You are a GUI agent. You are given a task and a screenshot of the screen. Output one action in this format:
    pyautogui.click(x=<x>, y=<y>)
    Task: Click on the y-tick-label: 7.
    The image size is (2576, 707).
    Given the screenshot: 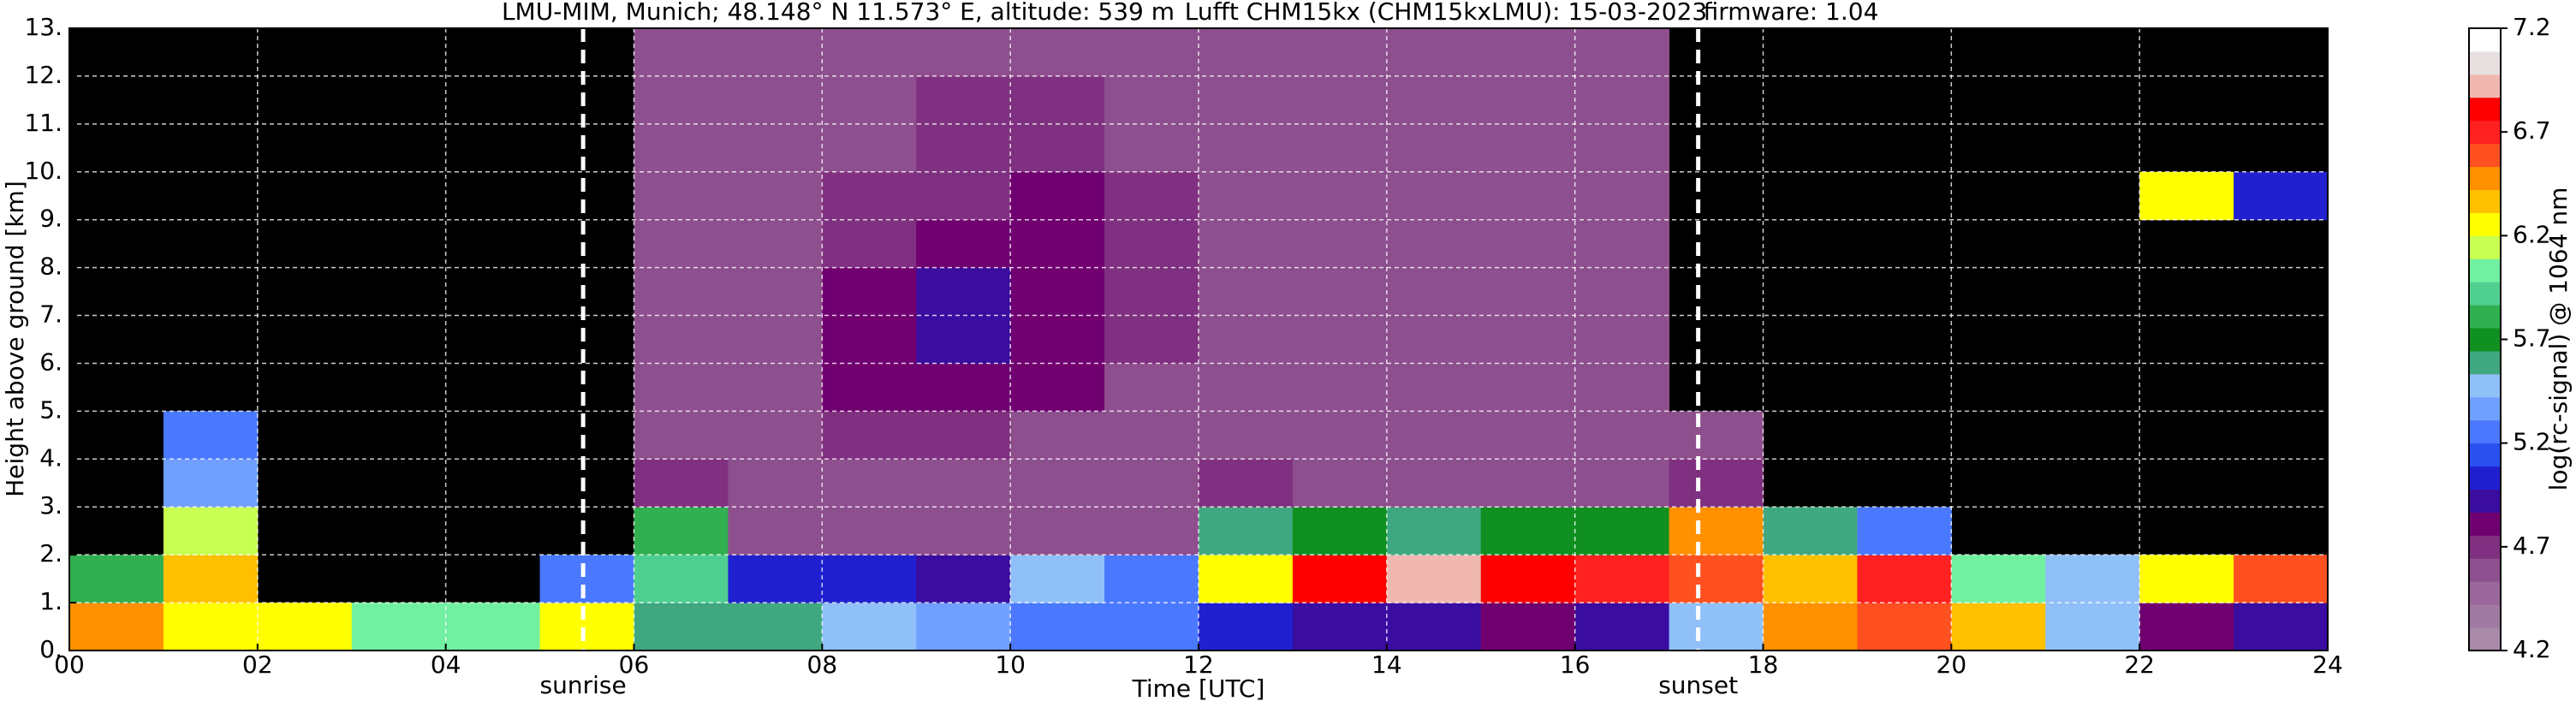 What is the action you would take?
    pyautogui.click(x=50, y=314)
    